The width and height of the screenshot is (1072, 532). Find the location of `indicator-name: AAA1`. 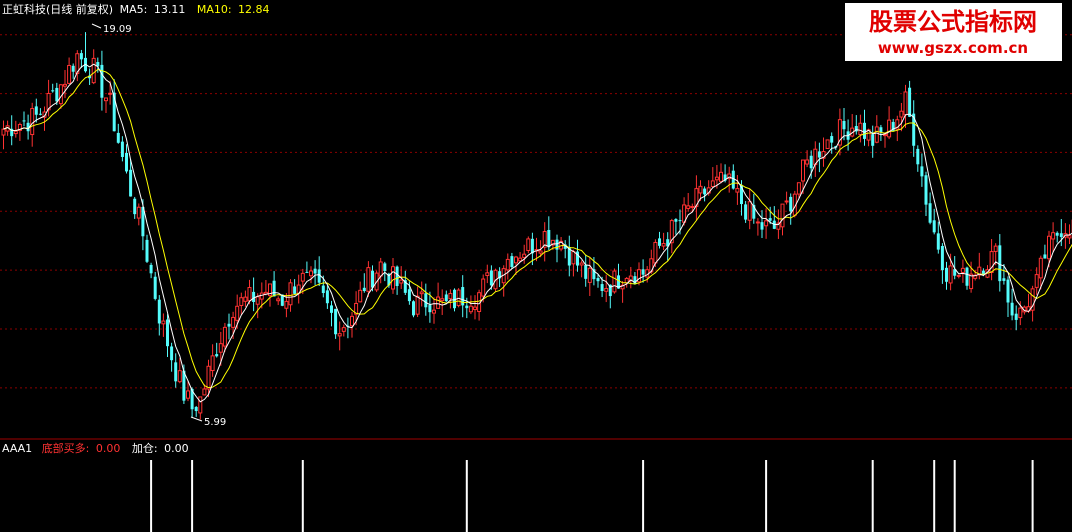

indicator-name: AAA1 is located at coordinates (17, 448).